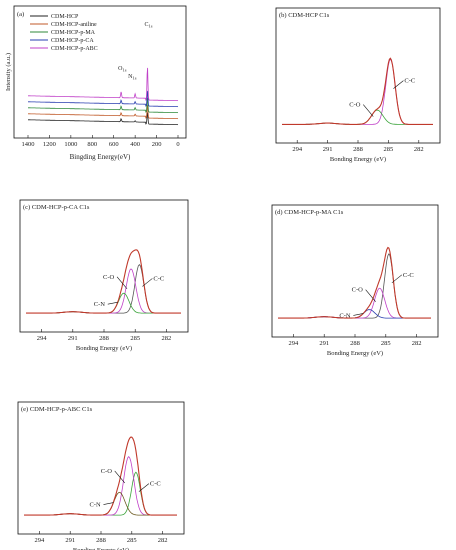  I want to click on panel-a-series, so click(103, 96).